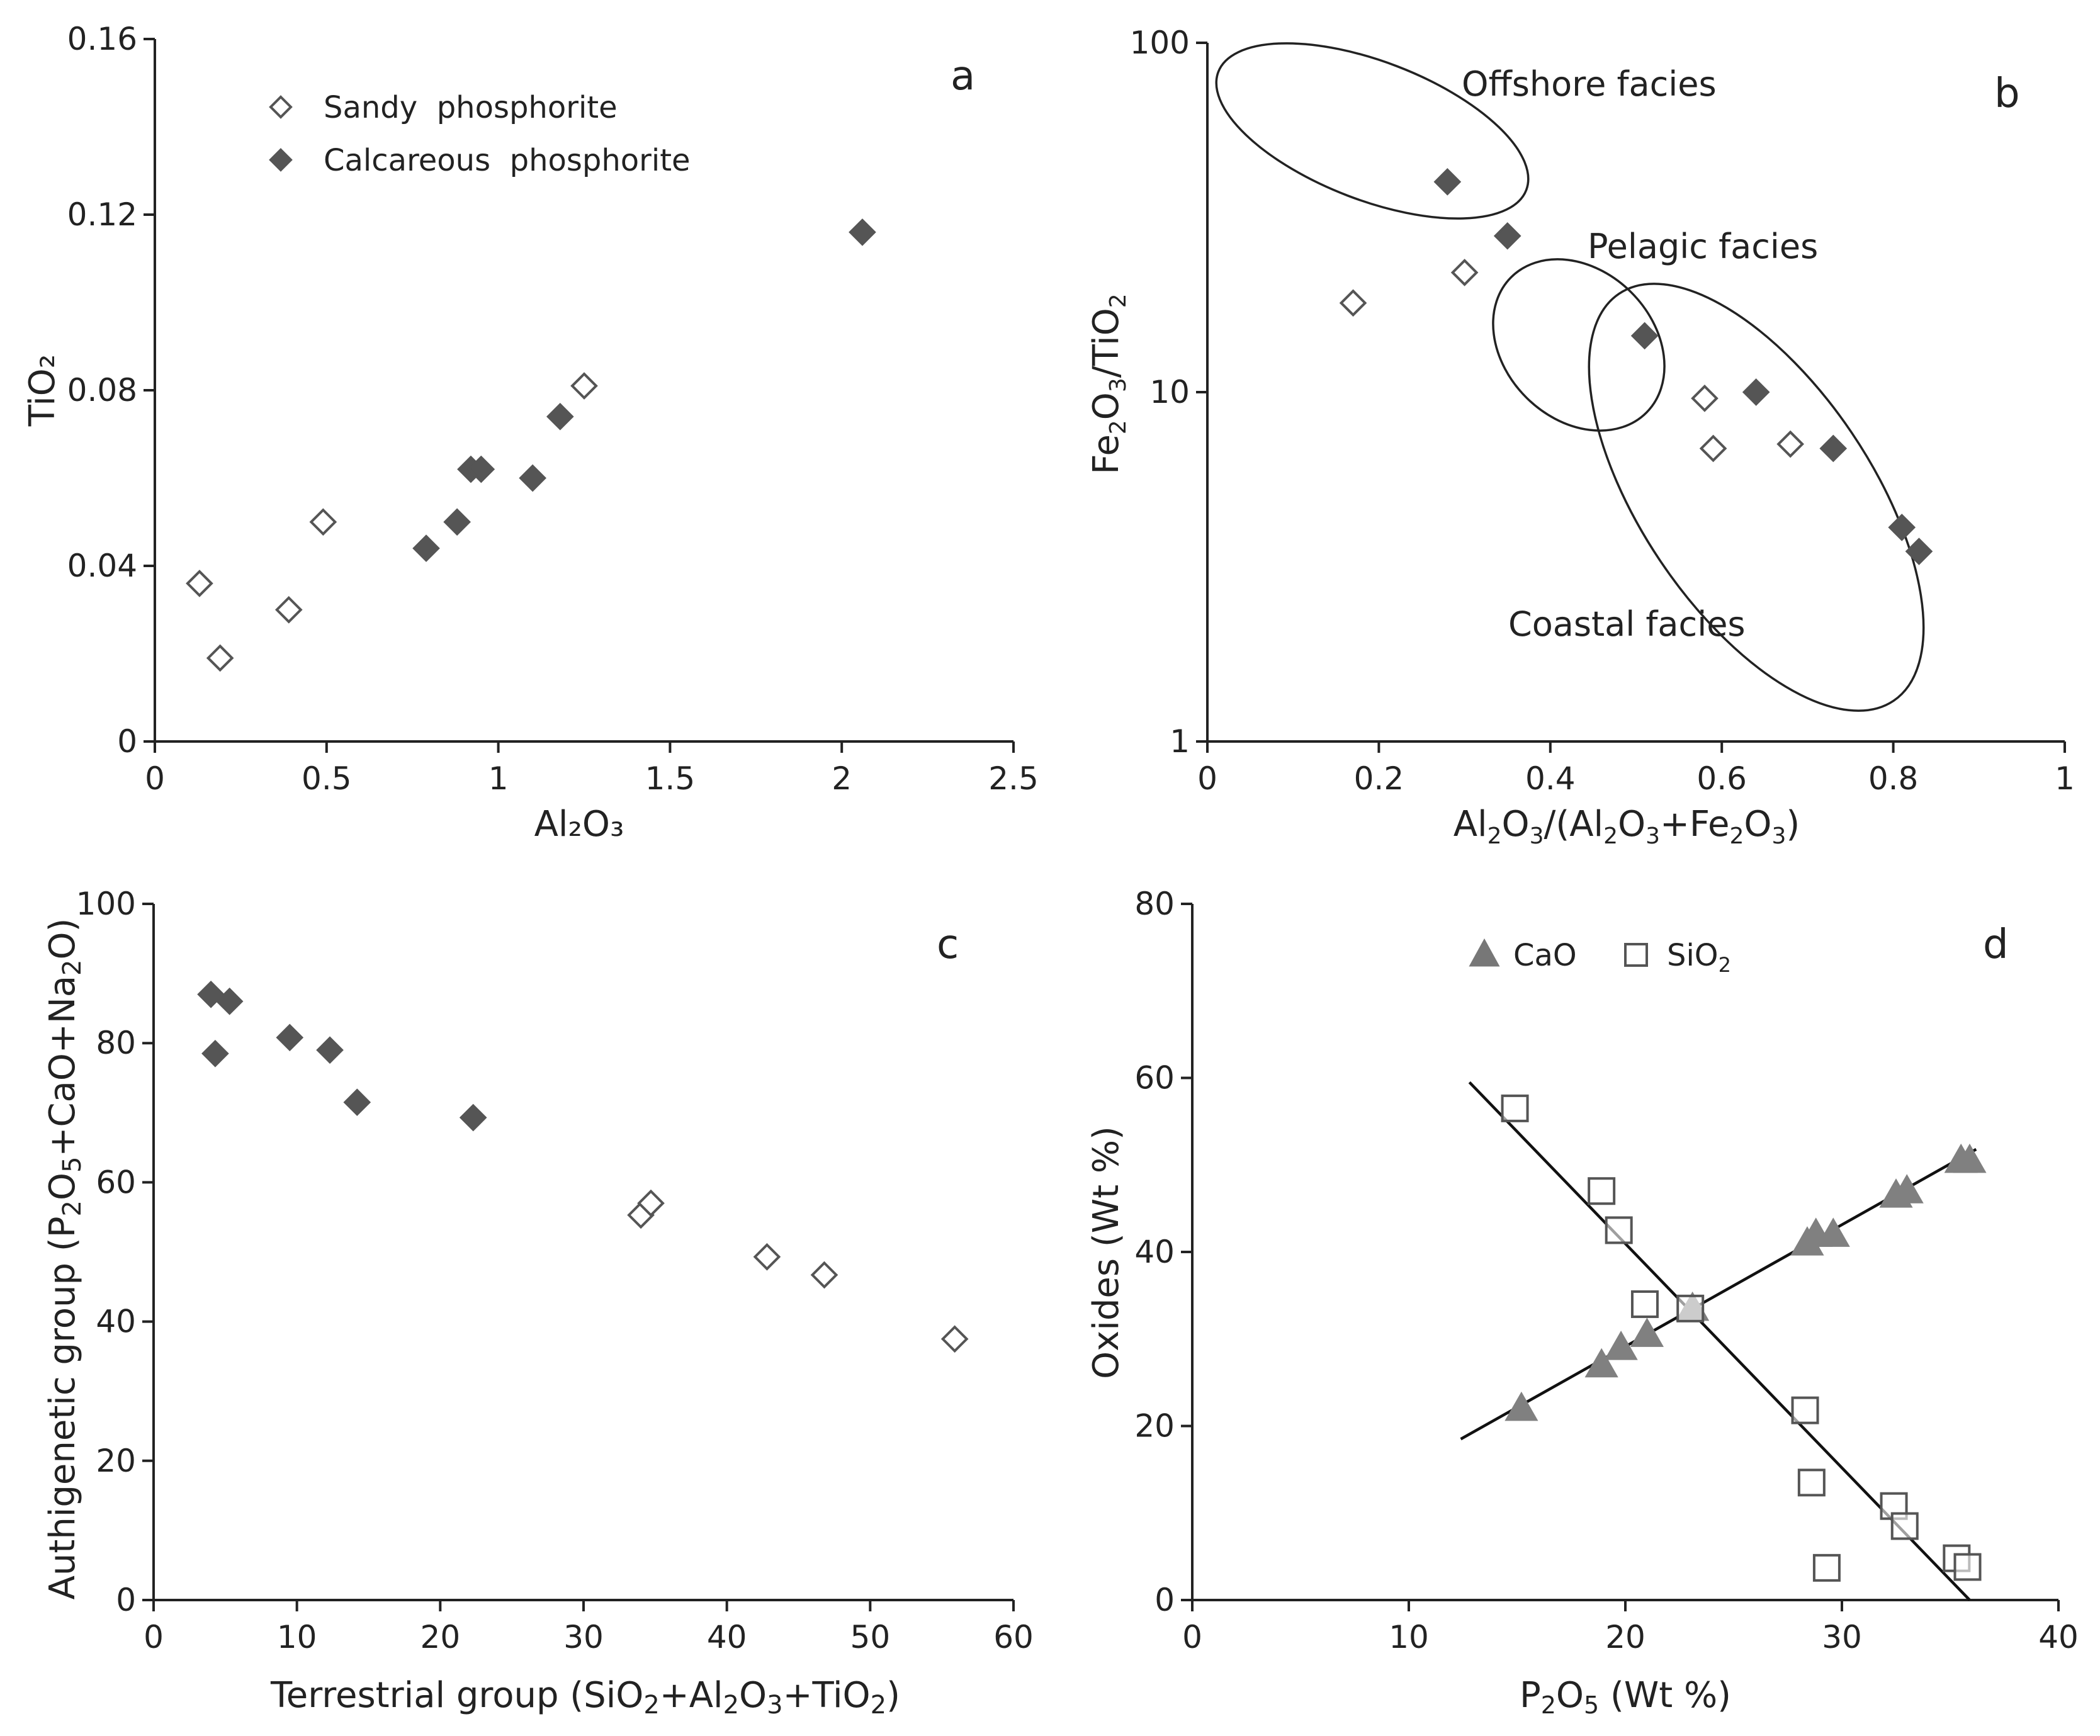 The width and height of the screenshot is (2100, 1736). I want to click on y-tick-label: 1, so click(1180, 741).